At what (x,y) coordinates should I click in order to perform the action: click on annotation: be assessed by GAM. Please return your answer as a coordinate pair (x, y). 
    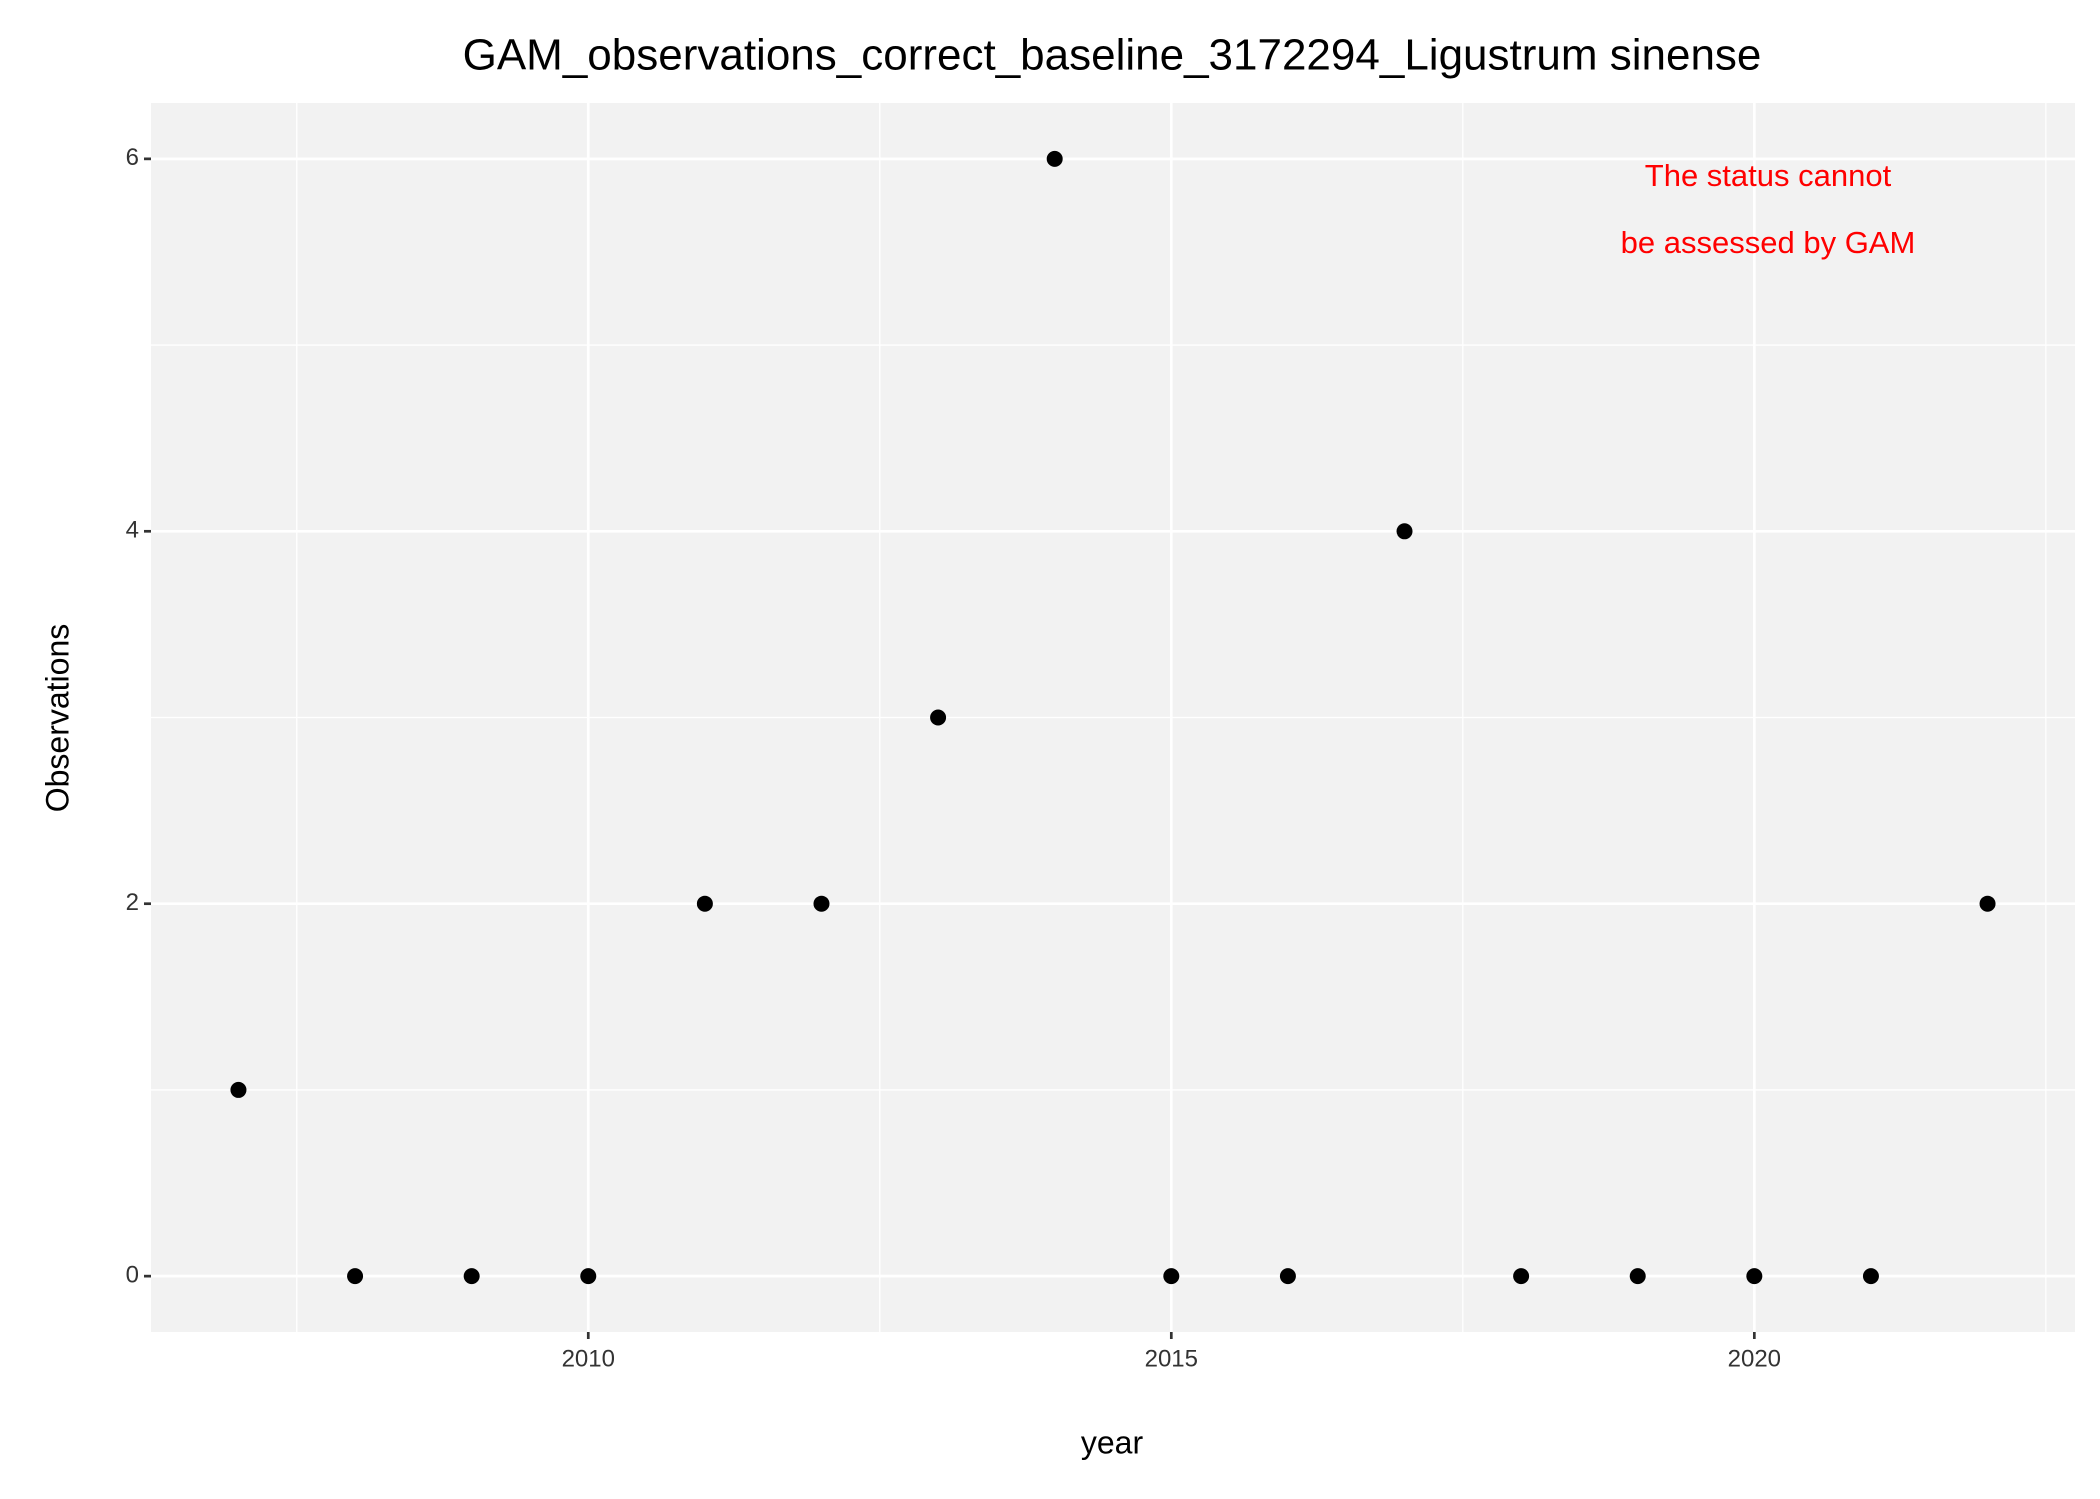
    Looking at the image, I should click on (1768, 242).